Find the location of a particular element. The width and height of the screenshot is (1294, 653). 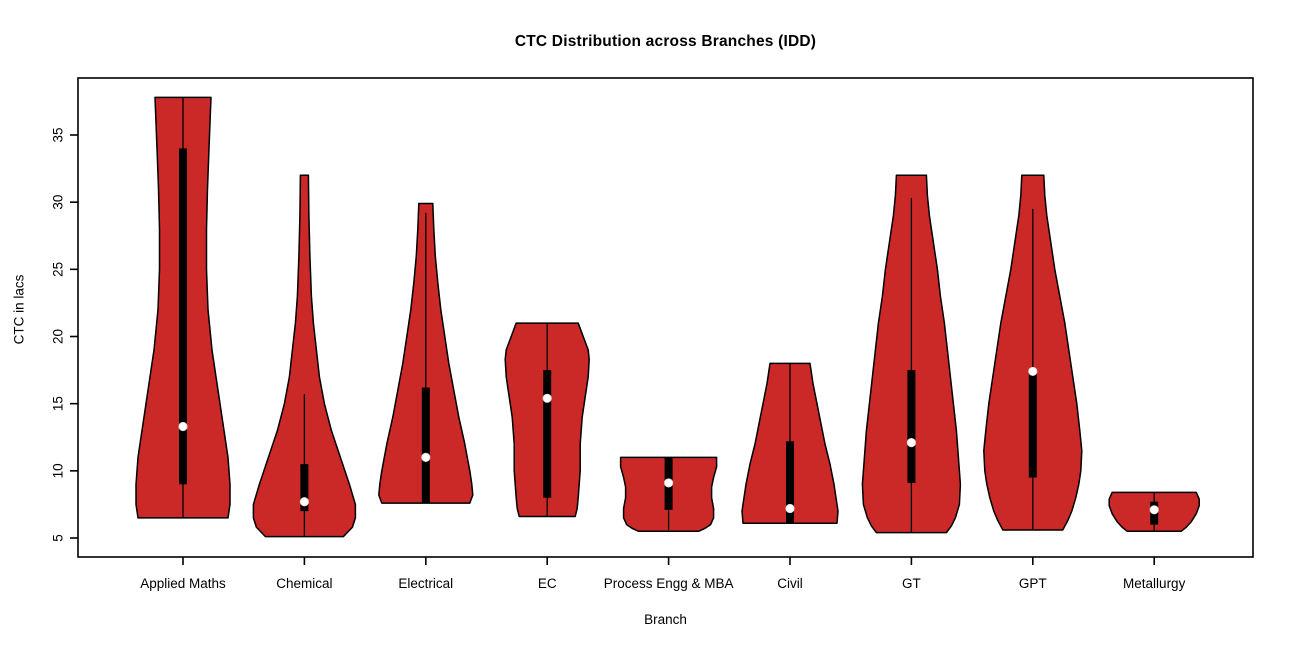

x-tick-label-applied-maths: Applied Maths is located at coordinates (183, 583).